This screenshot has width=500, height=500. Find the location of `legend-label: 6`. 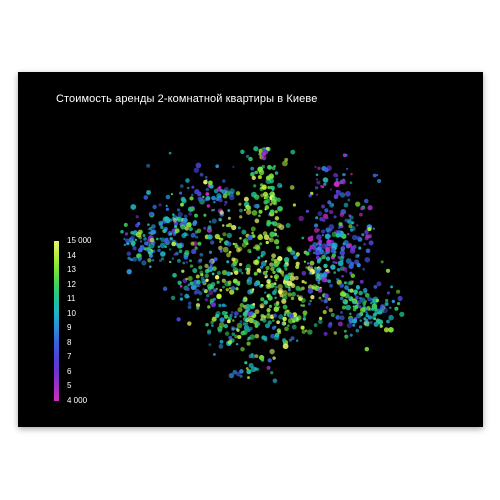

legend-label: 6 is located at coordinates (69, 371).